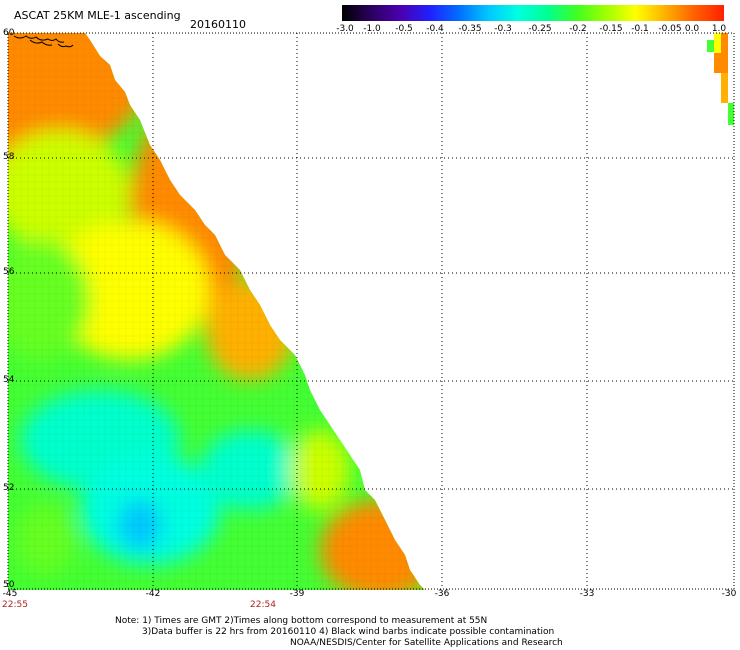 This screenshot has width=740, height=650. Describe the element at coordinates (611, 29) in the screenshot. I see `colorbar-label: -0.15` at that location.